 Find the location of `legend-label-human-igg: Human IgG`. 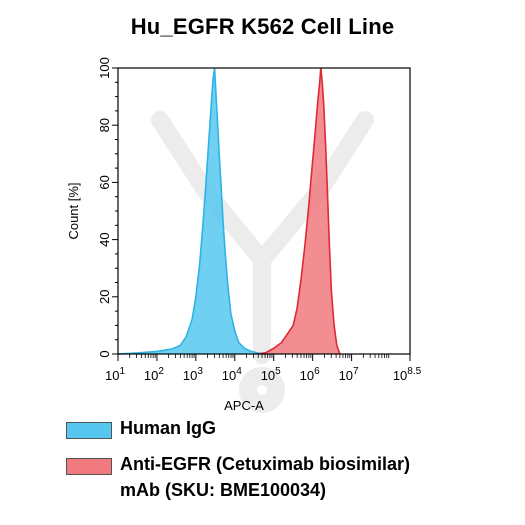

legend-label-human-igg: Human IgG is located at coordinates (168, 428).